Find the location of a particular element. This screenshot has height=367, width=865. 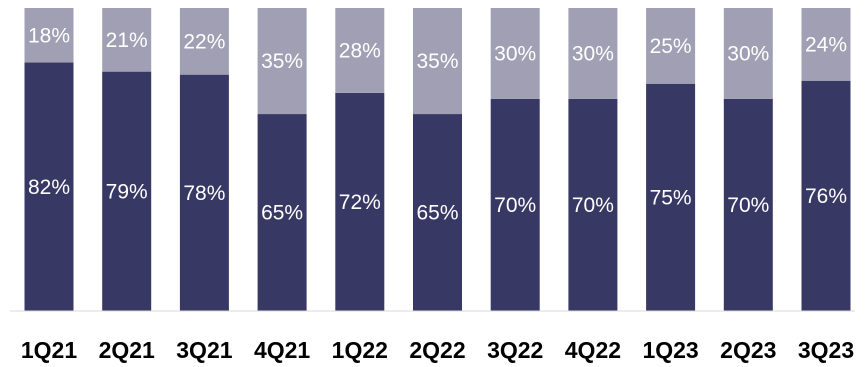

data-label-light-4Q22: 30% is located at coordinates (593, 53).